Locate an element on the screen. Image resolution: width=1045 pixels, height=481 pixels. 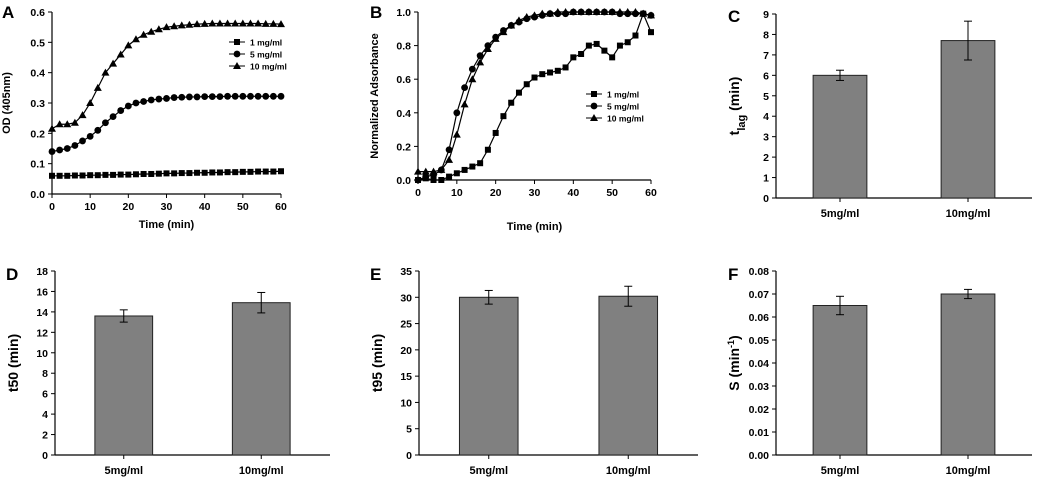
category-label: 5mg/ml is located at coordinates (123, 471).